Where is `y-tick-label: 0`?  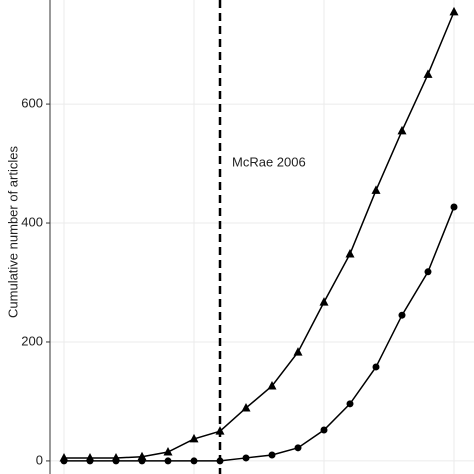
y-tick-label: 0 is located at coordinates (39, 459).